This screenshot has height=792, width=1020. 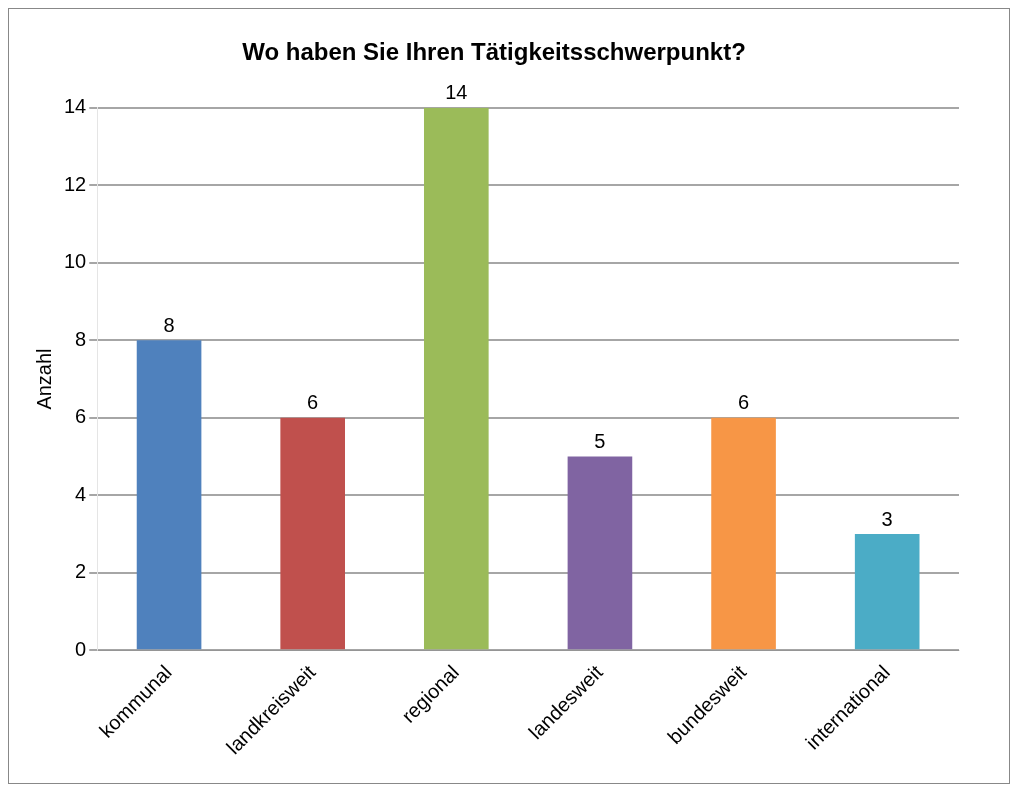 I want to click on data-label: 8, so click(x=169, y=324).